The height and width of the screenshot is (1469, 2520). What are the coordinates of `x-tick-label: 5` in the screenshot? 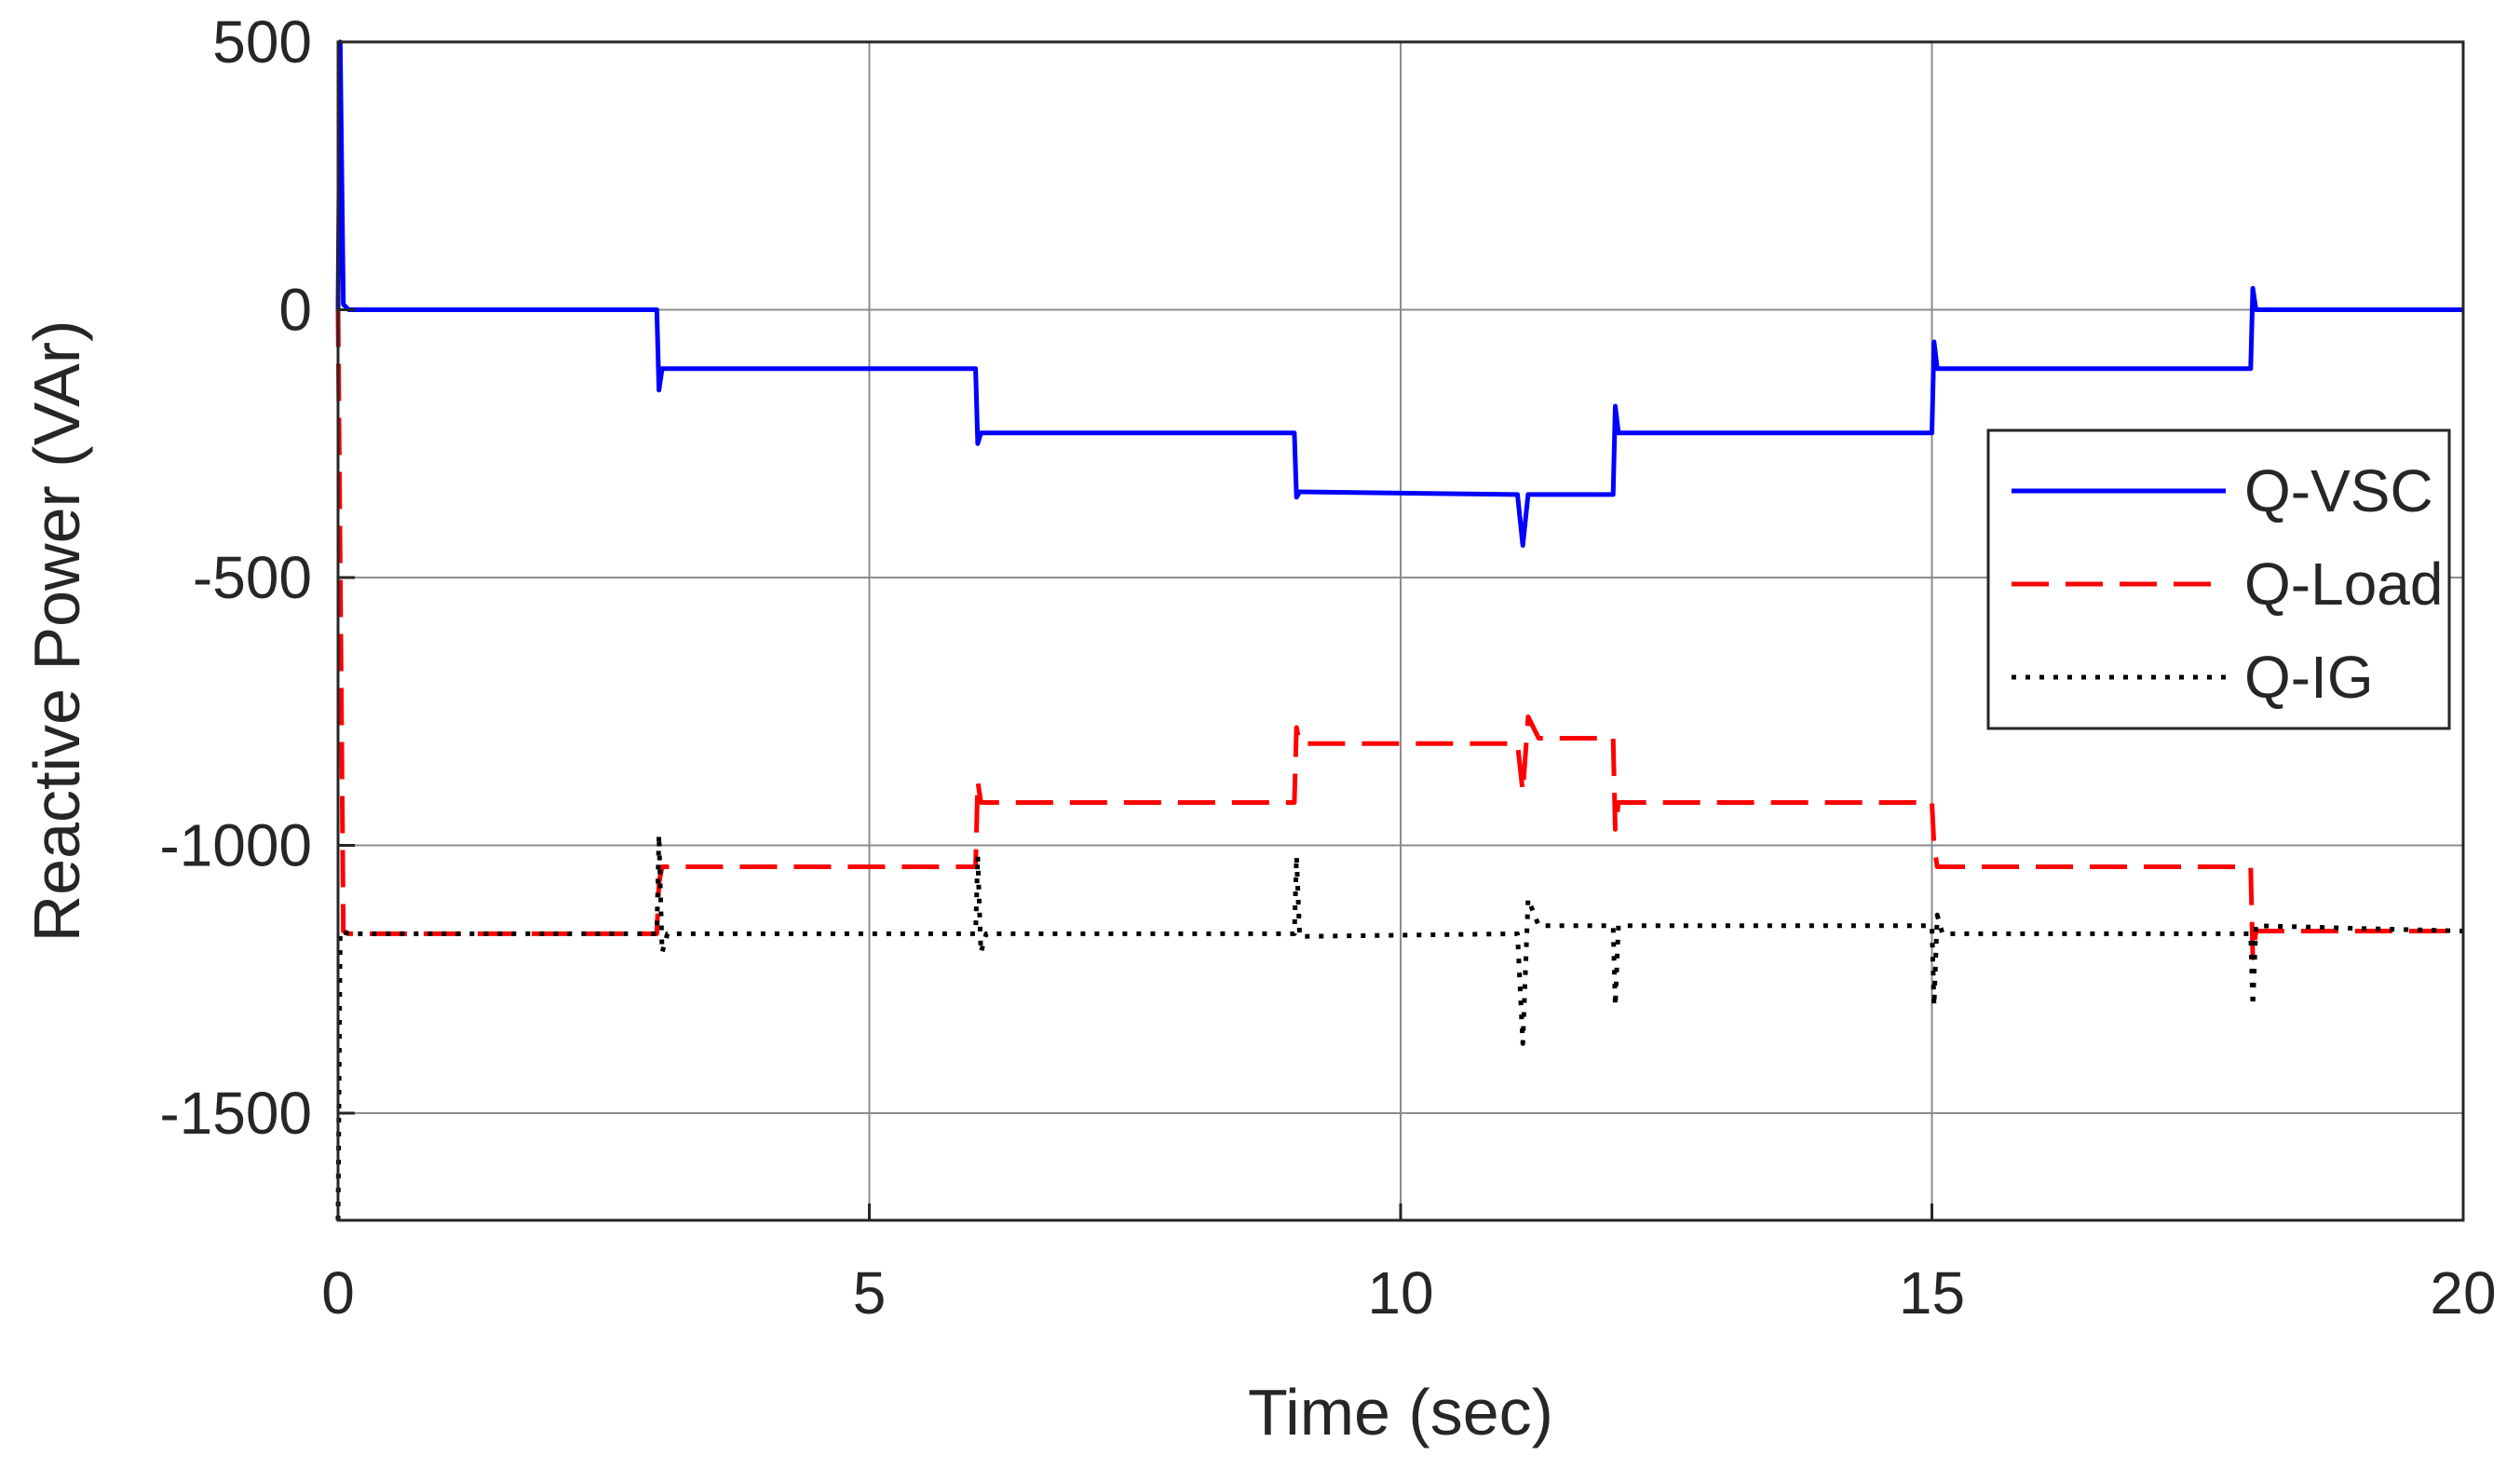 It's located at (870, 1292).